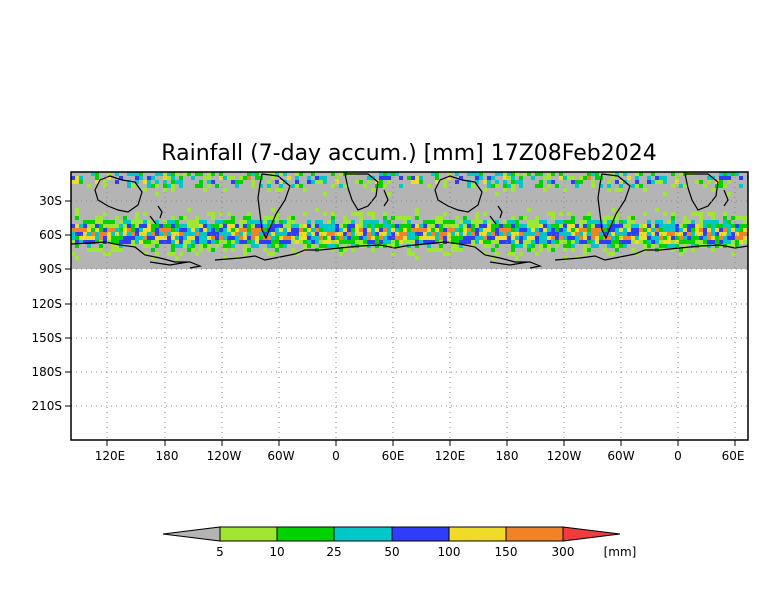  What do you see at coordinates (564, 456) in the screenshot?
I see `x-tick-label: 120W` at bounding box center [564, 456].